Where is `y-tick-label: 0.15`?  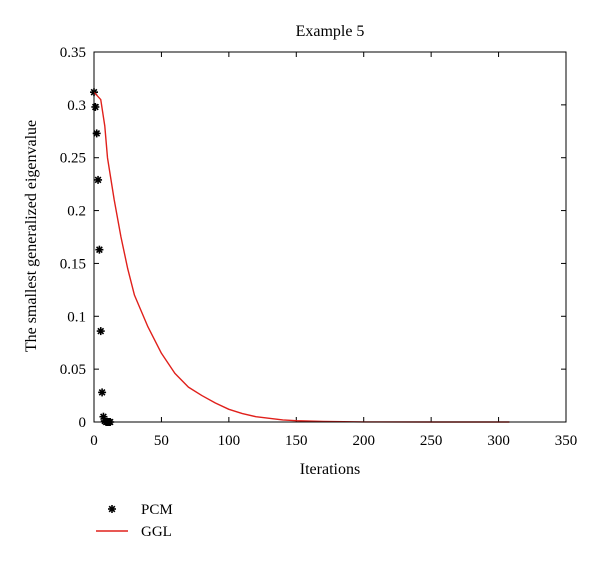 y-tick-label: 0.15 is located at coordinates (73, 264).